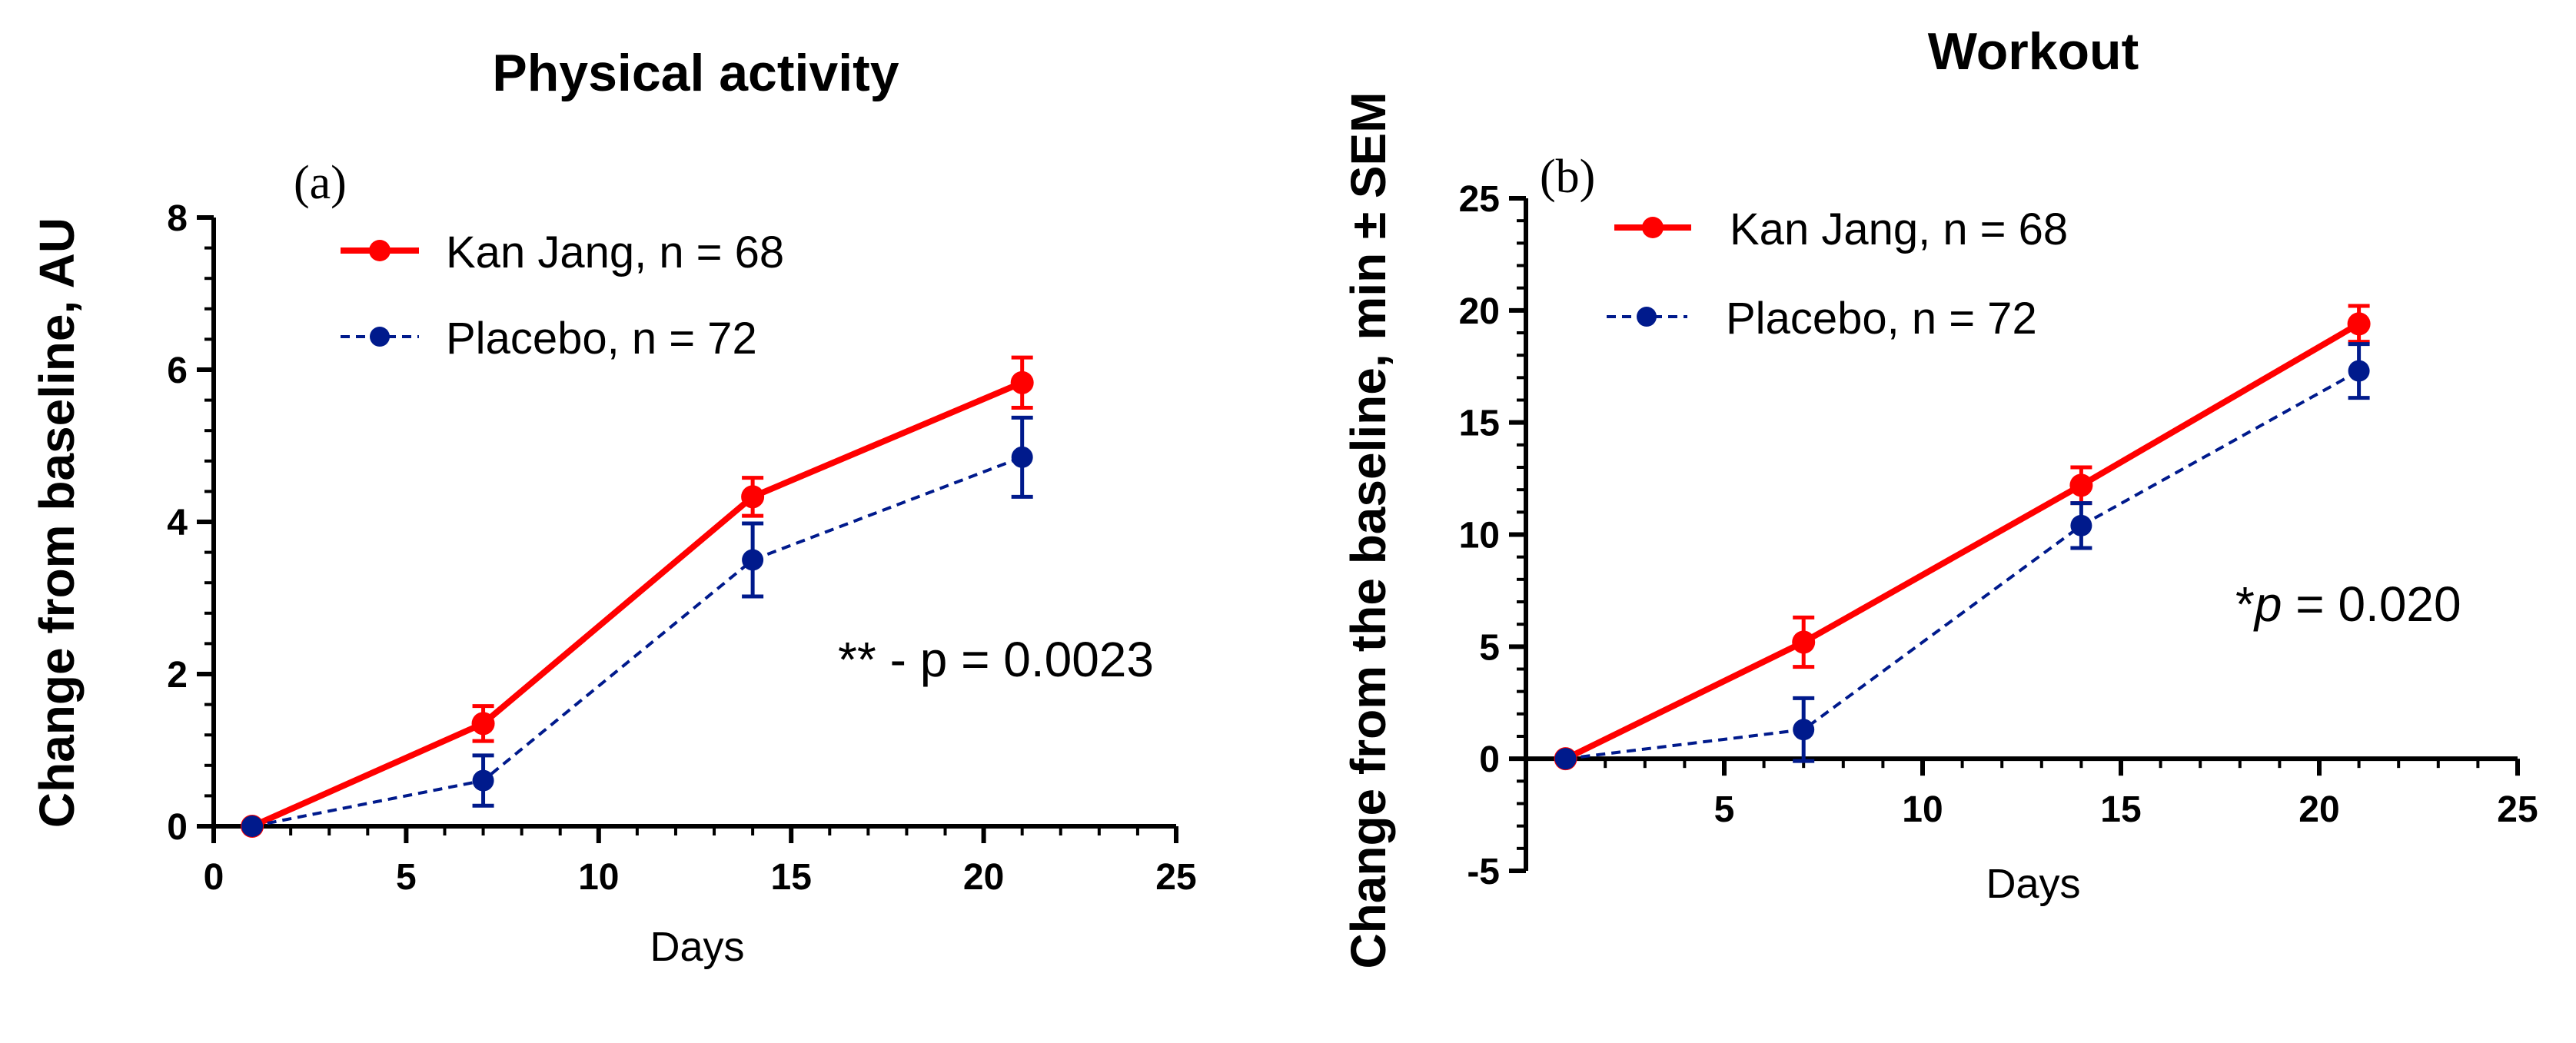  I want to click on chart-a-annotation: ** - p = 0.0023, so click(996, 659).